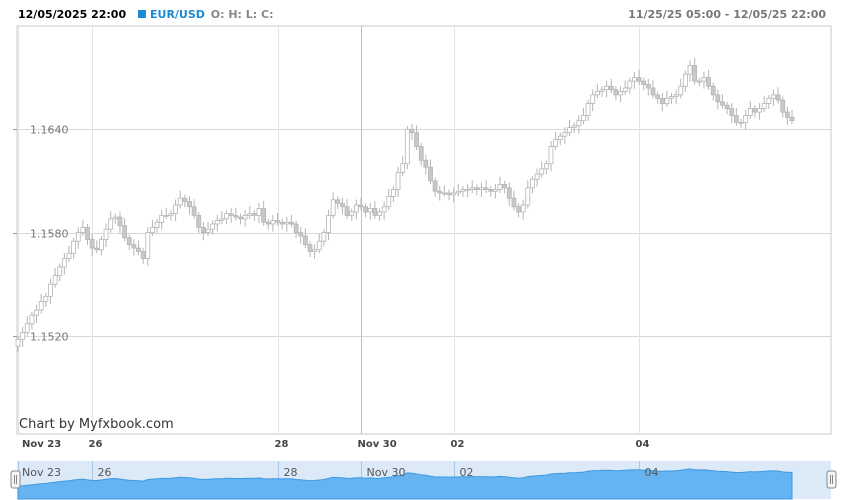 This screenshot has height=500, width=850. Describe the element at coordinates (177, 14) in the screenshot. I see `symbol-label: EUR/USD` at that location.